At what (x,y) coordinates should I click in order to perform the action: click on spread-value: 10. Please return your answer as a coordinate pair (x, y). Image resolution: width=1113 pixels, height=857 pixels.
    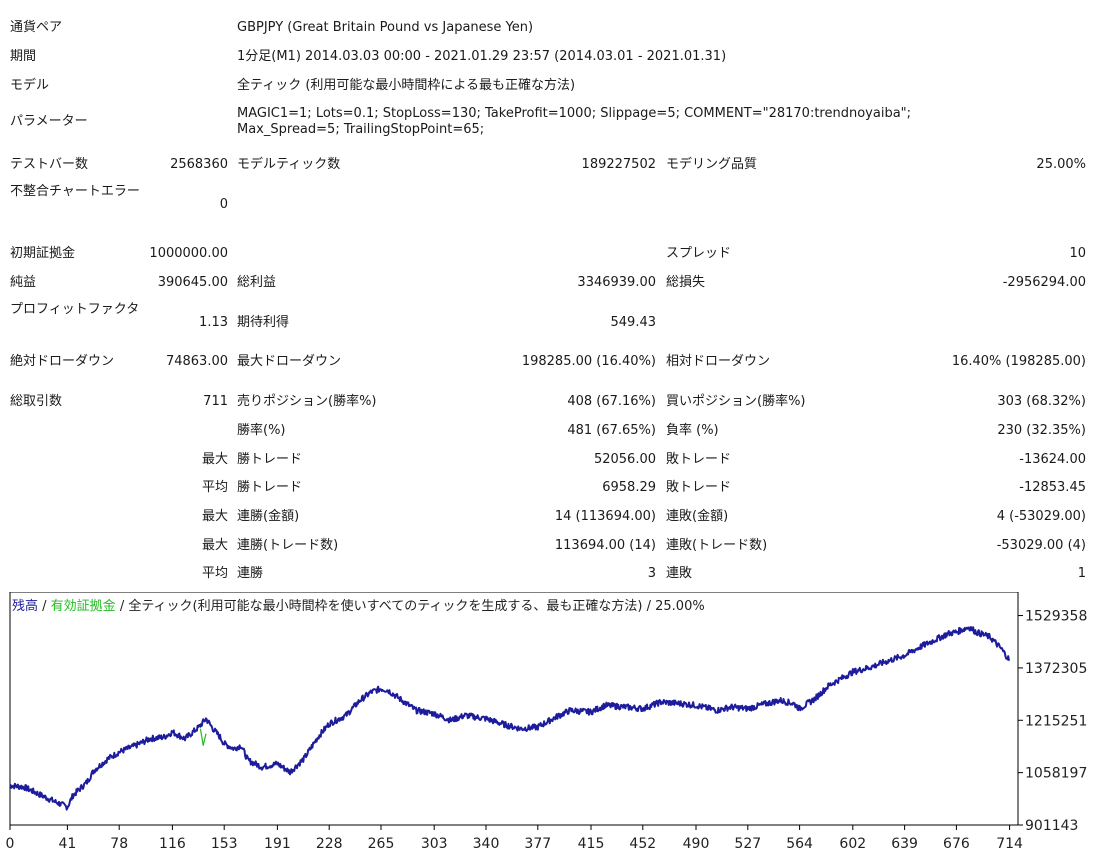
    Looking at the image, I should click on (1077, 253).